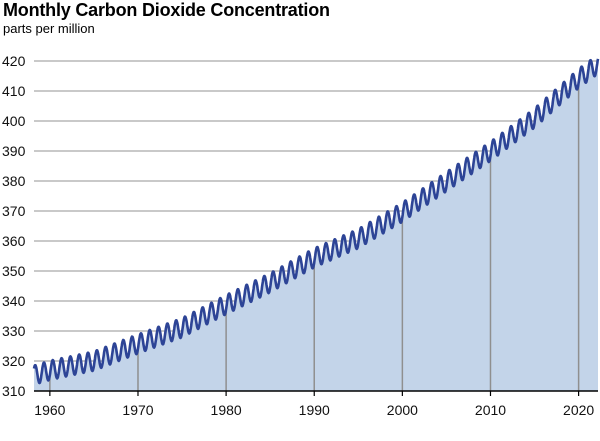  Describe the element at coordinates (14, 91) in the screenshot. I see `y-tick-label: 410` at that location.